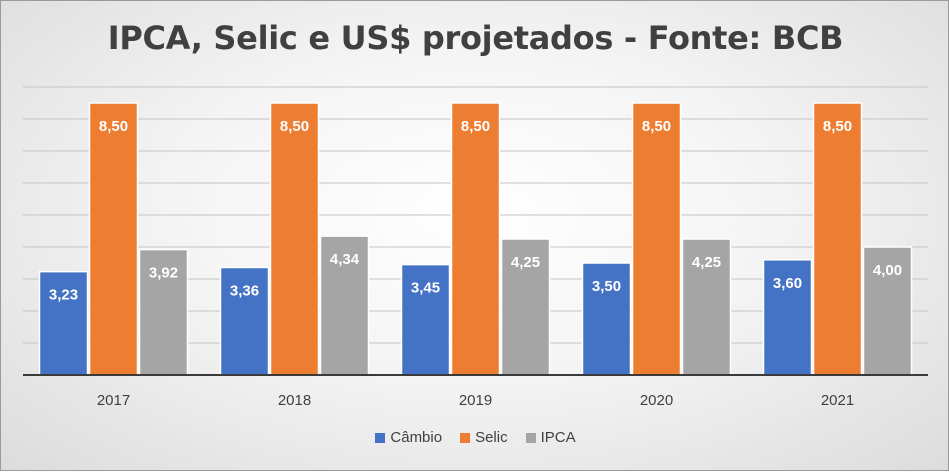 This screenshot has height=472, width=949. Describe the element at coordinates (558, 437) in the screenshot. I see `legend-label-ipca: IPCA` at that location.